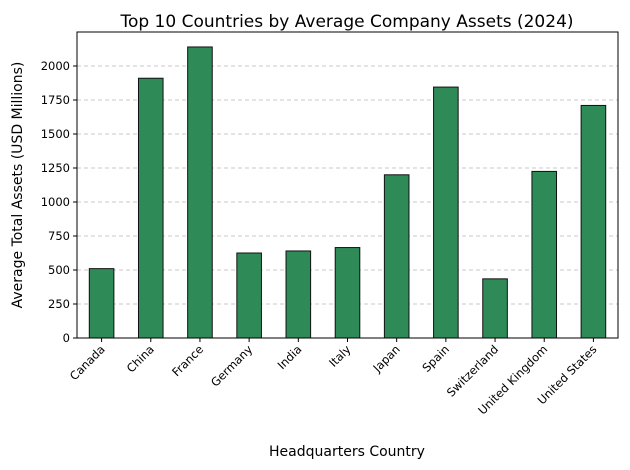 This screenshot has width=630, height=470. What do you see at coordinates (340, 356) in the screenshot?
I see `x-tick-label: Italy` at bounding box center [340, 356].